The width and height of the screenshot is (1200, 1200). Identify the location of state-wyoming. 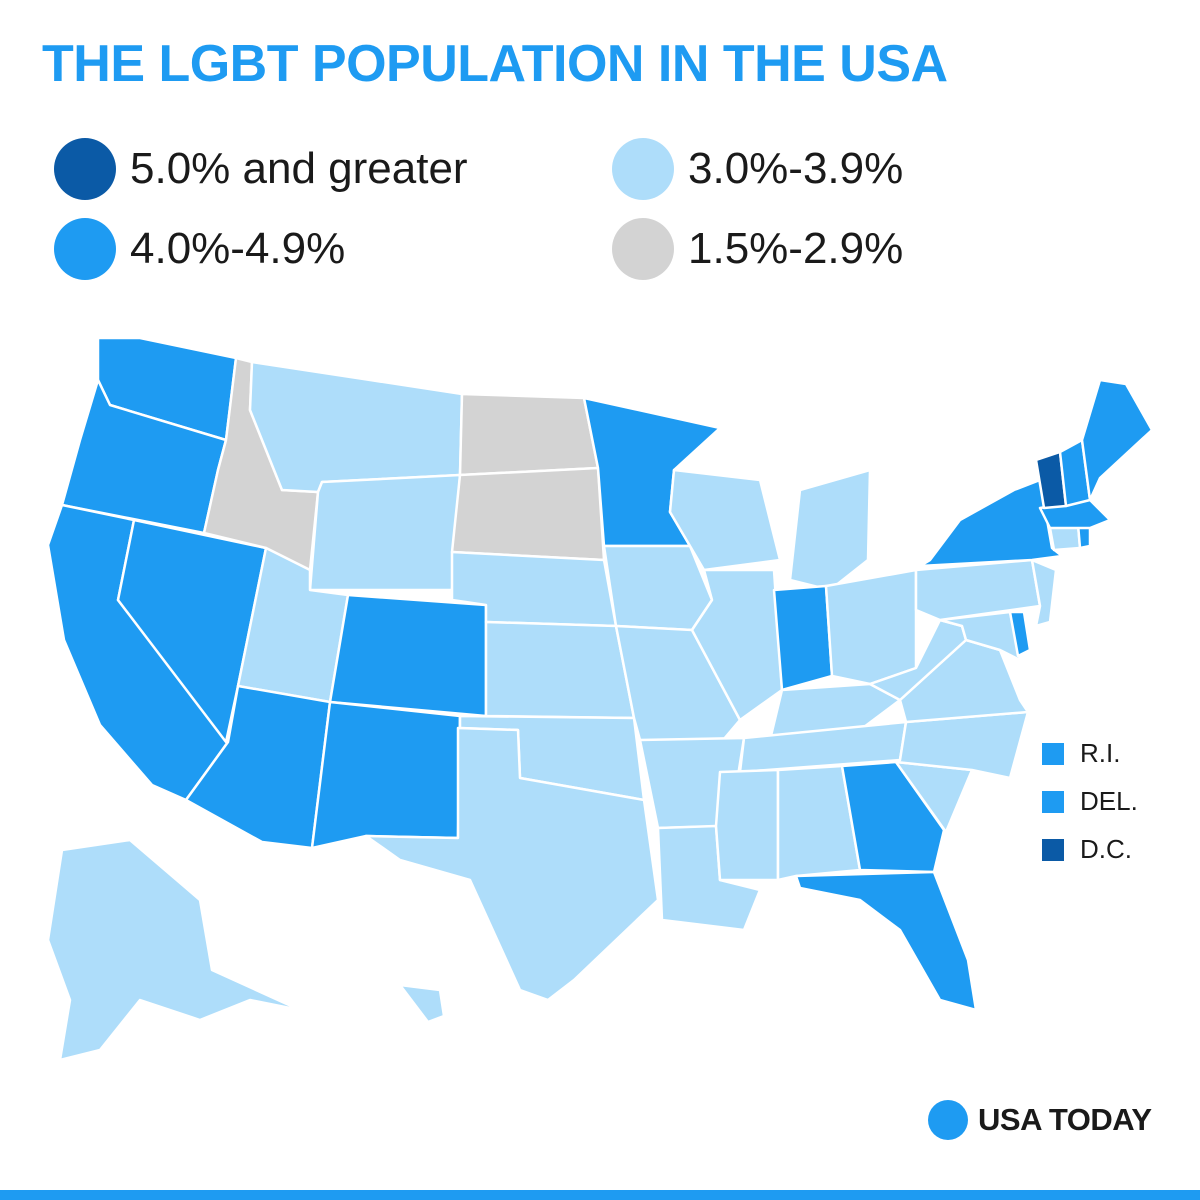
(385, 532).